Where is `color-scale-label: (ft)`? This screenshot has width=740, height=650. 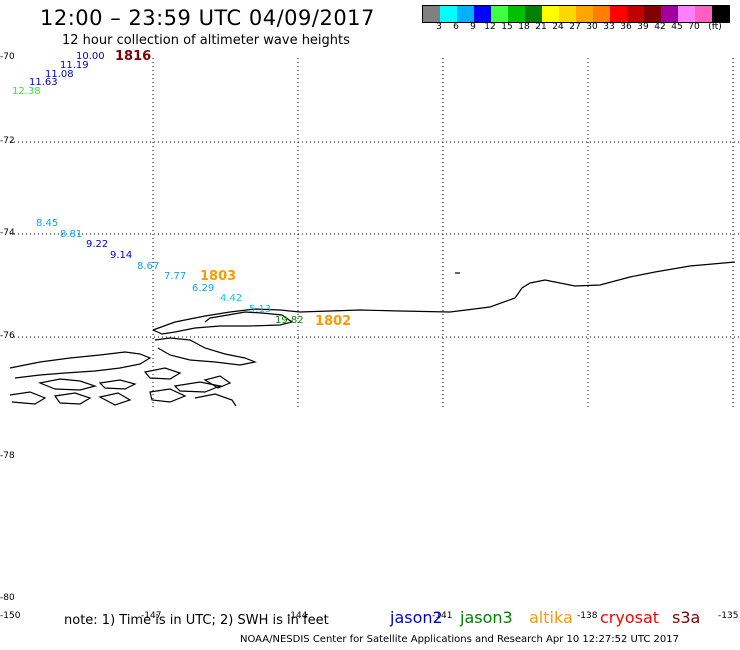 color-scale-label: (ft) is located at coordinates (715, 27).